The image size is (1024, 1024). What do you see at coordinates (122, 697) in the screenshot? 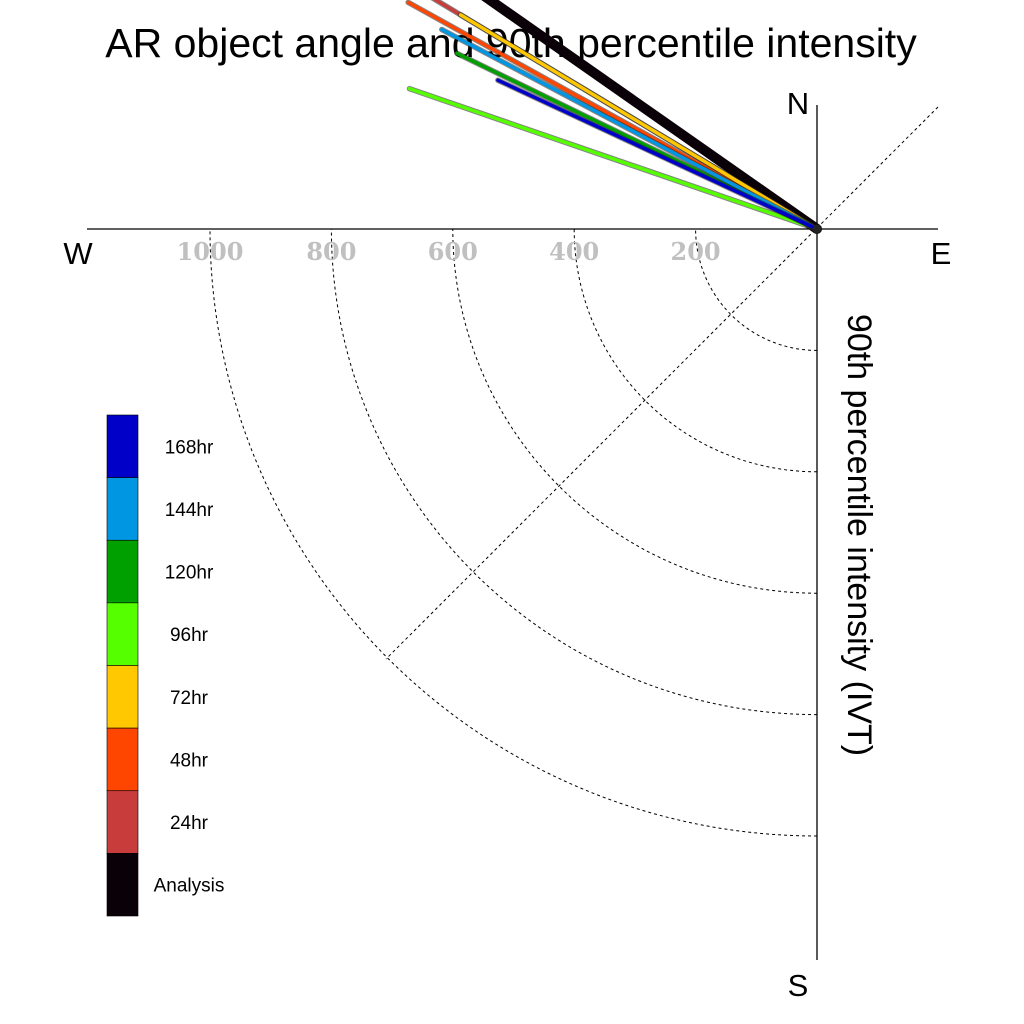
I see `legend-swatch-72hr` at bounding box center [122, 697].